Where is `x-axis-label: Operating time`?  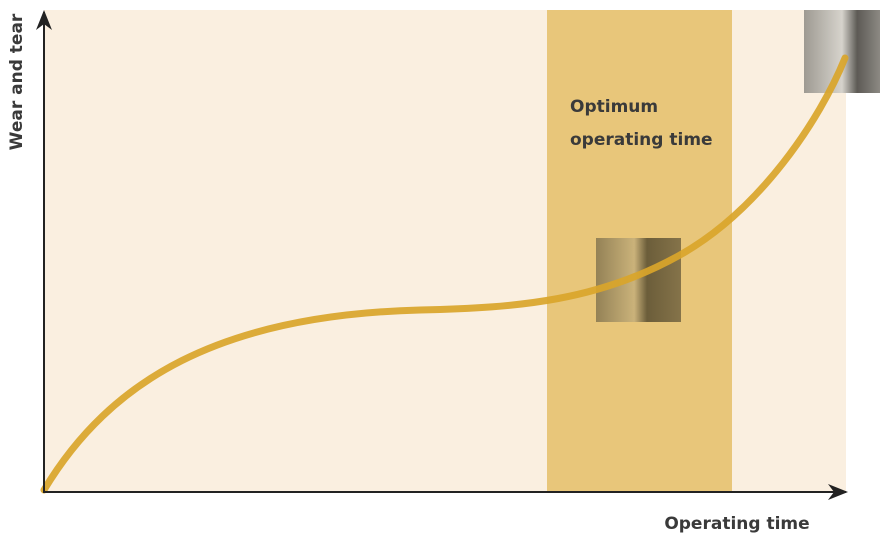 x-axis-label: Operating time is located at coordinates (736, 524).